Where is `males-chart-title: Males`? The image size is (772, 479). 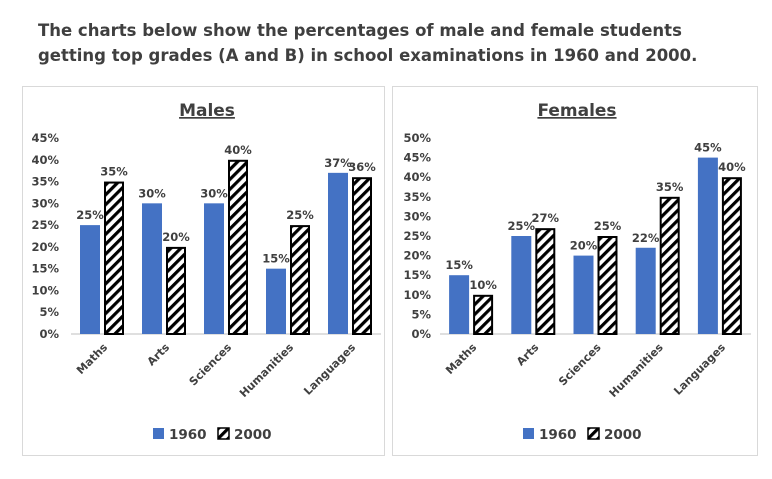
males-chart-title: Males is located at coordinates (207, 111).